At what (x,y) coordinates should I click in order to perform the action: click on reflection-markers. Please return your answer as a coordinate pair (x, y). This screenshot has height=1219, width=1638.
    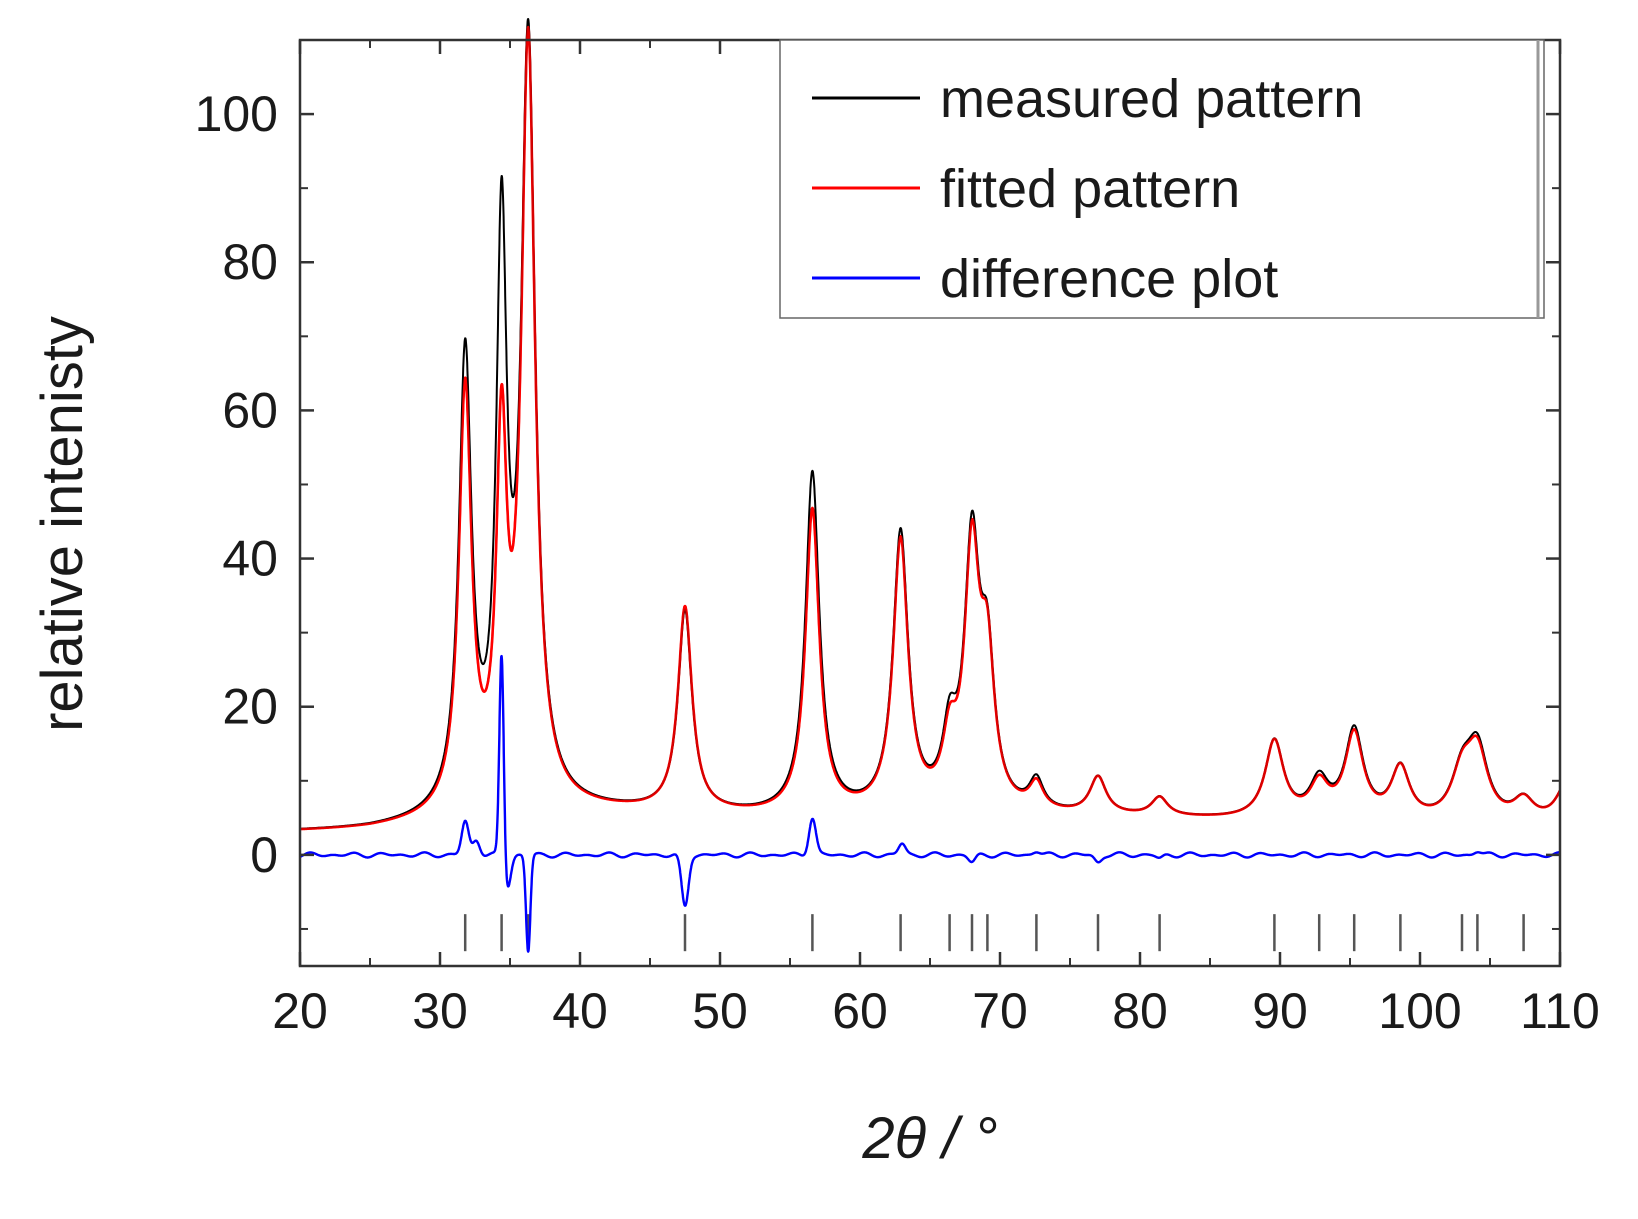
    Looking at the image, I should click on (994, 933).